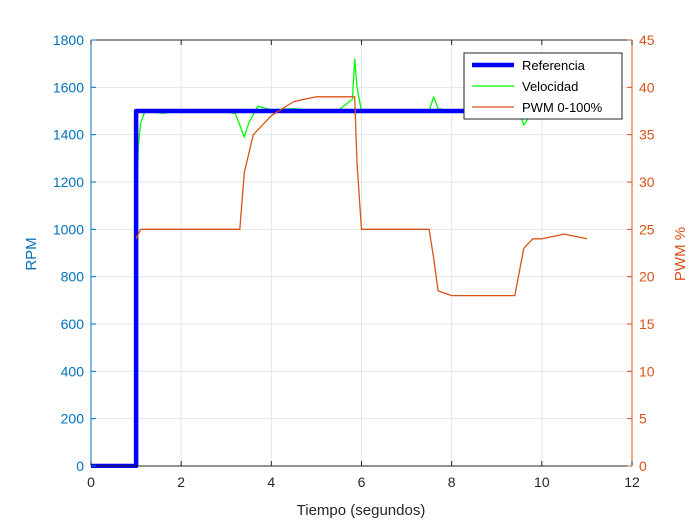 Image resolution: width=700 pixels, height=525 pixels. What do you see at coordinates (91, 482) in the screenshot?
I see `x-tick-label: 0` at bounding box center [91, 482].